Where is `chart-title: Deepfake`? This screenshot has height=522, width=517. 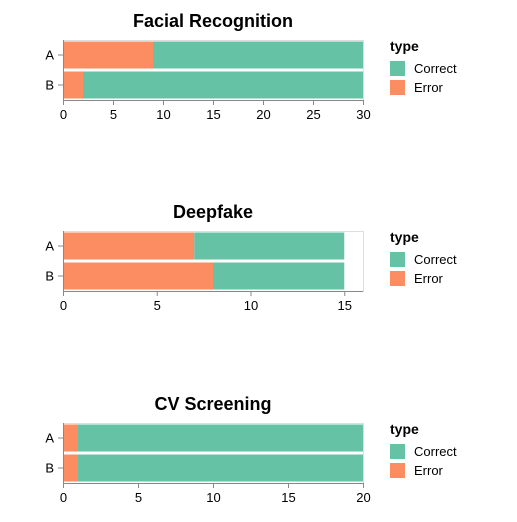
chart-title: Deepfake is located at coordinates (213, 212).